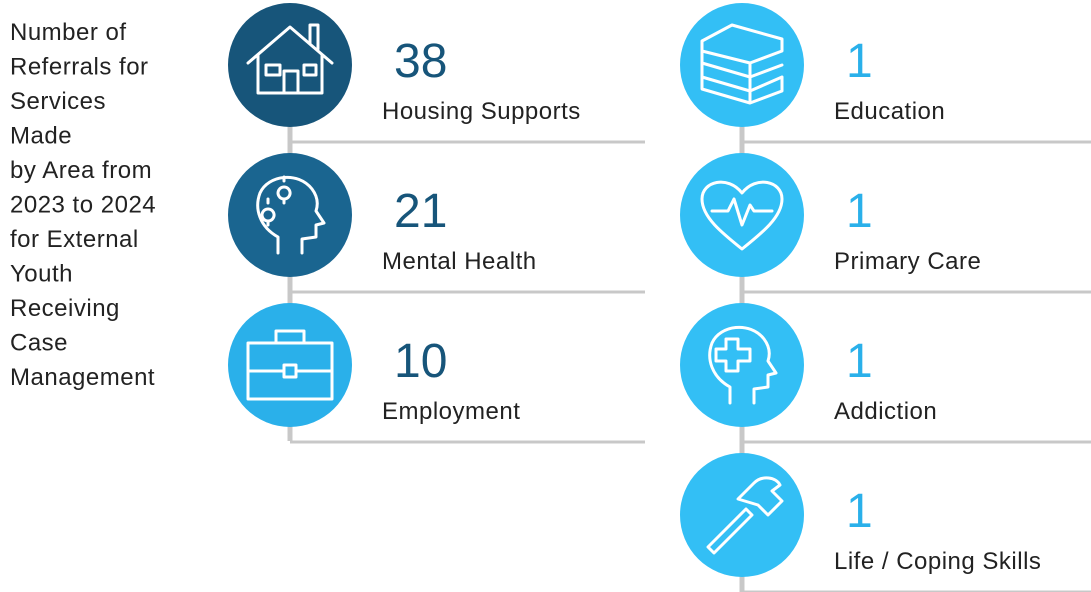 This screenshot has width=1091, height=592. Describe the element at coordinates (65, 308) in the screenshot. I see `title-line: Receiving` at that location.